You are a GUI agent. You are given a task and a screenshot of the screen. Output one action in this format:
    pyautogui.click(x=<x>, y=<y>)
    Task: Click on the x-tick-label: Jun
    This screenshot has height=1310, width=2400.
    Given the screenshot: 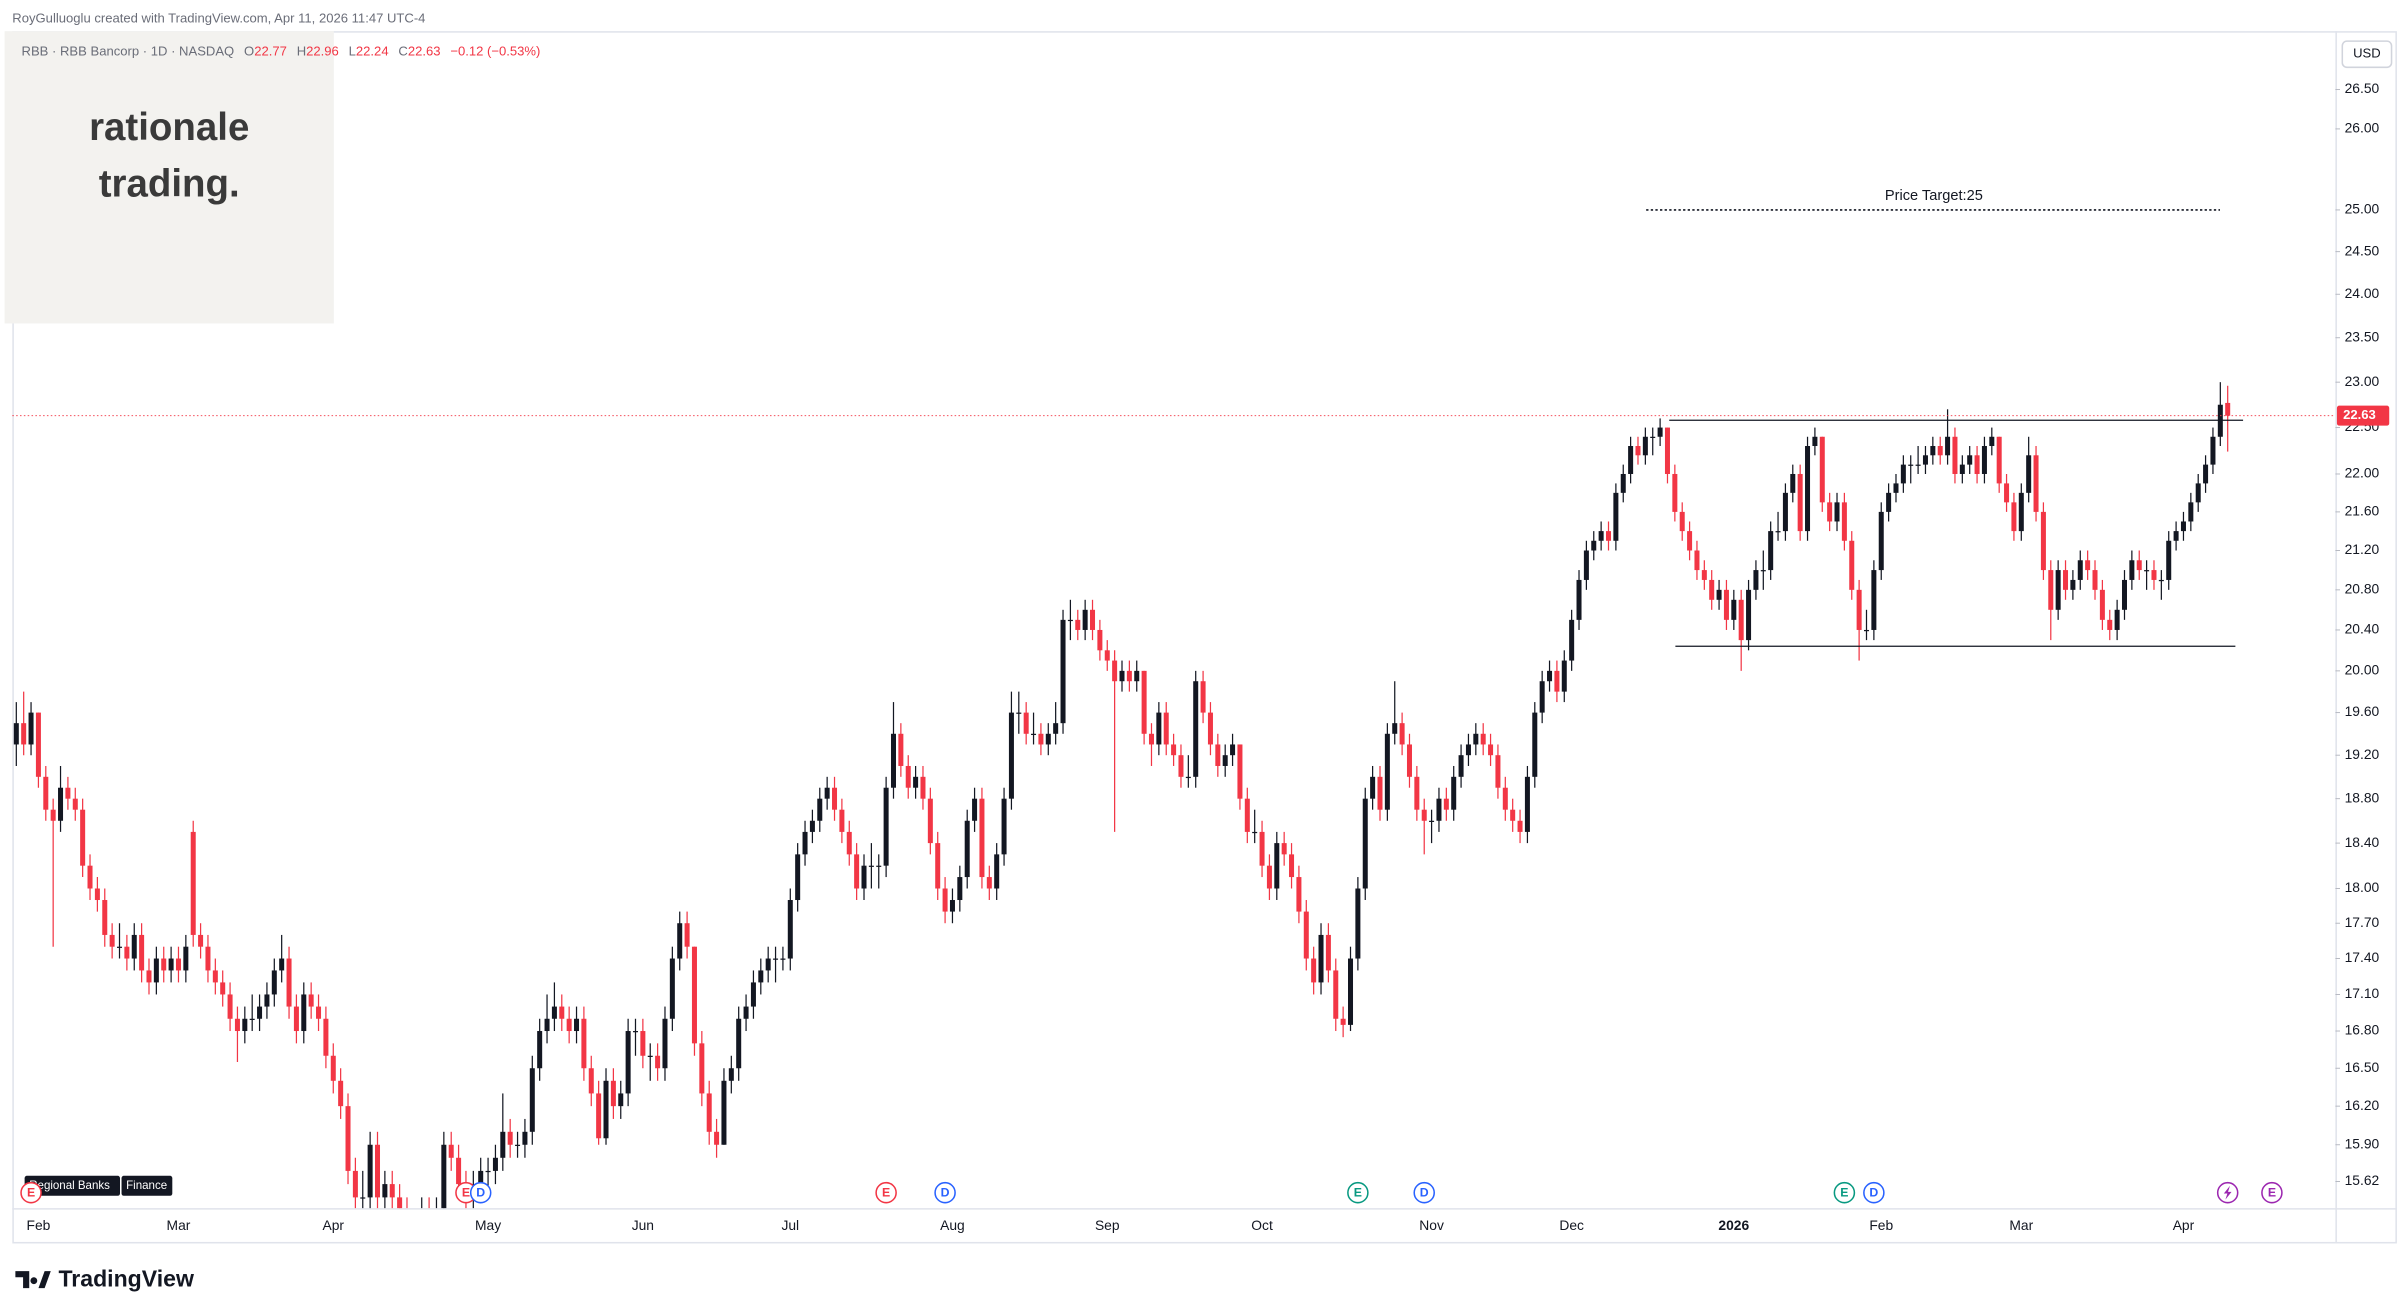 What is the action you would take?
    pyautogui.click(x=643, y=1225)
    